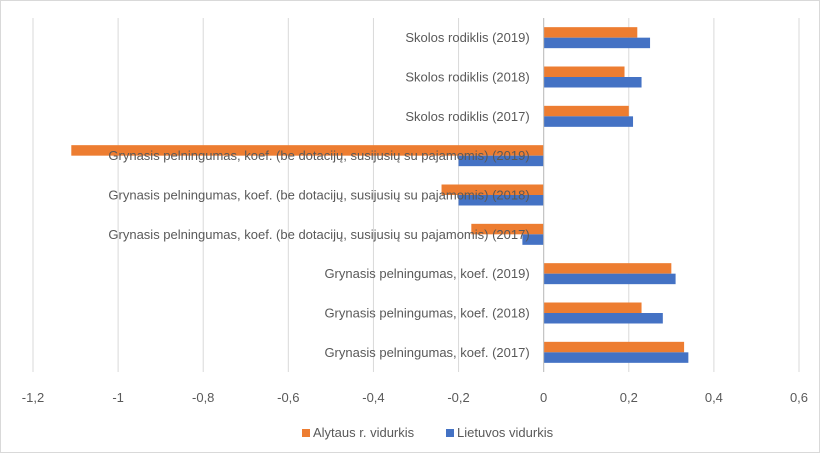 Image resolution: width=820 pixels, height=453 pixels. I want to click on x-axis-tick-labels: -1,2 -1 -0,8 -0,6 -0,4 -0,2 0 0,2 0,4 0,6, so click(415, 397).